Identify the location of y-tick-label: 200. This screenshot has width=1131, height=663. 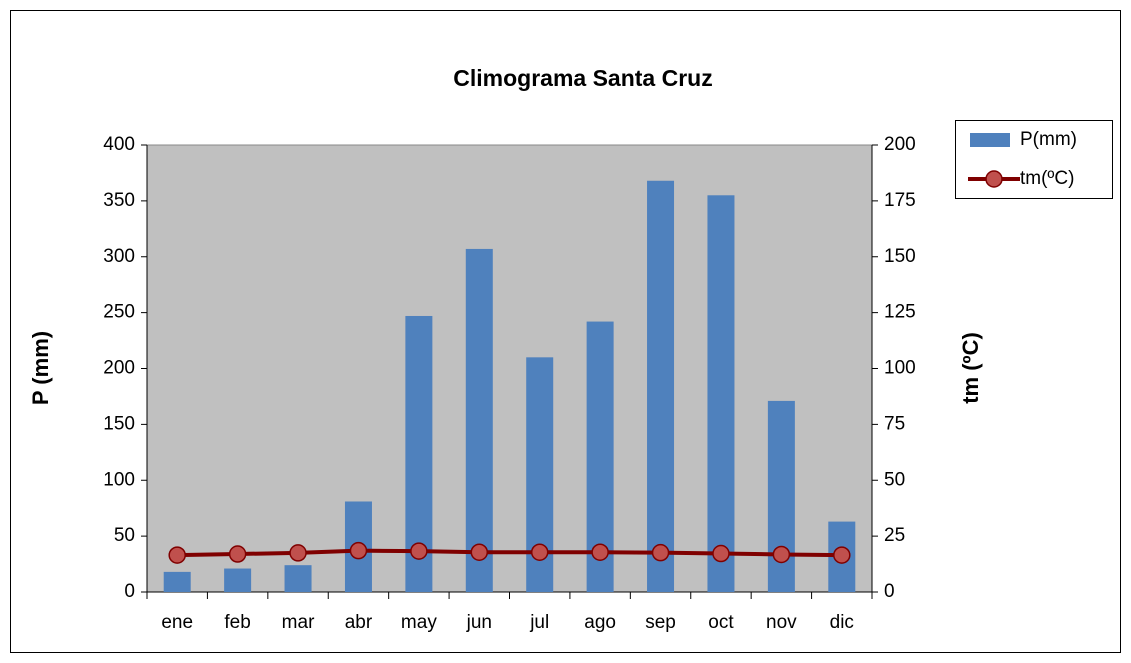
(119, 368).